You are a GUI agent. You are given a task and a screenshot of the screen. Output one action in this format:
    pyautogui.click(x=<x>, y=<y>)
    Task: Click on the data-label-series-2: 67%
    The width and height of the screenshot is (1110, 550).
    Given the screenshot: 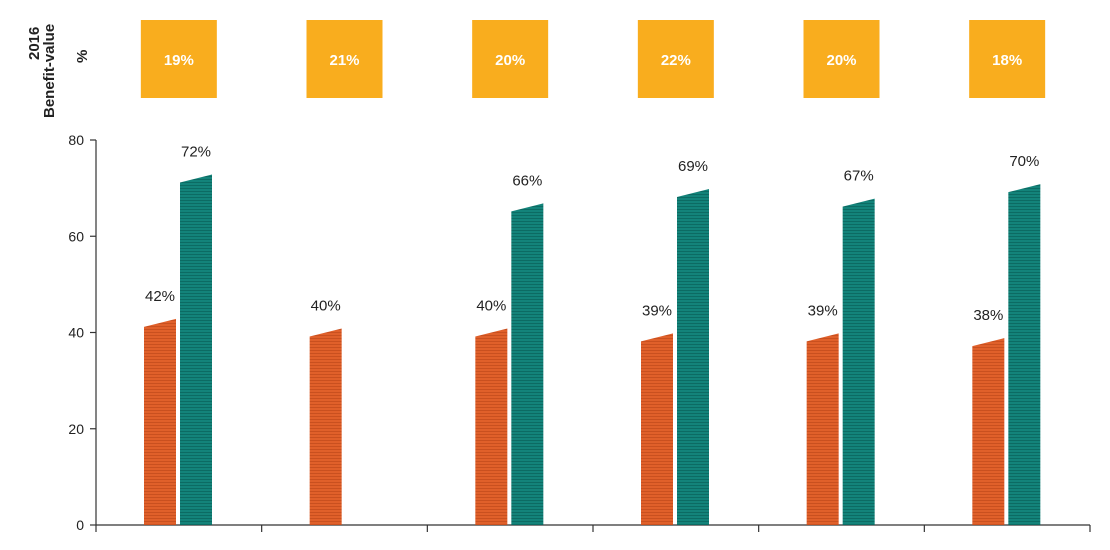 What is the action you would take?
    pyautogui.click(x=859, y=176)
    